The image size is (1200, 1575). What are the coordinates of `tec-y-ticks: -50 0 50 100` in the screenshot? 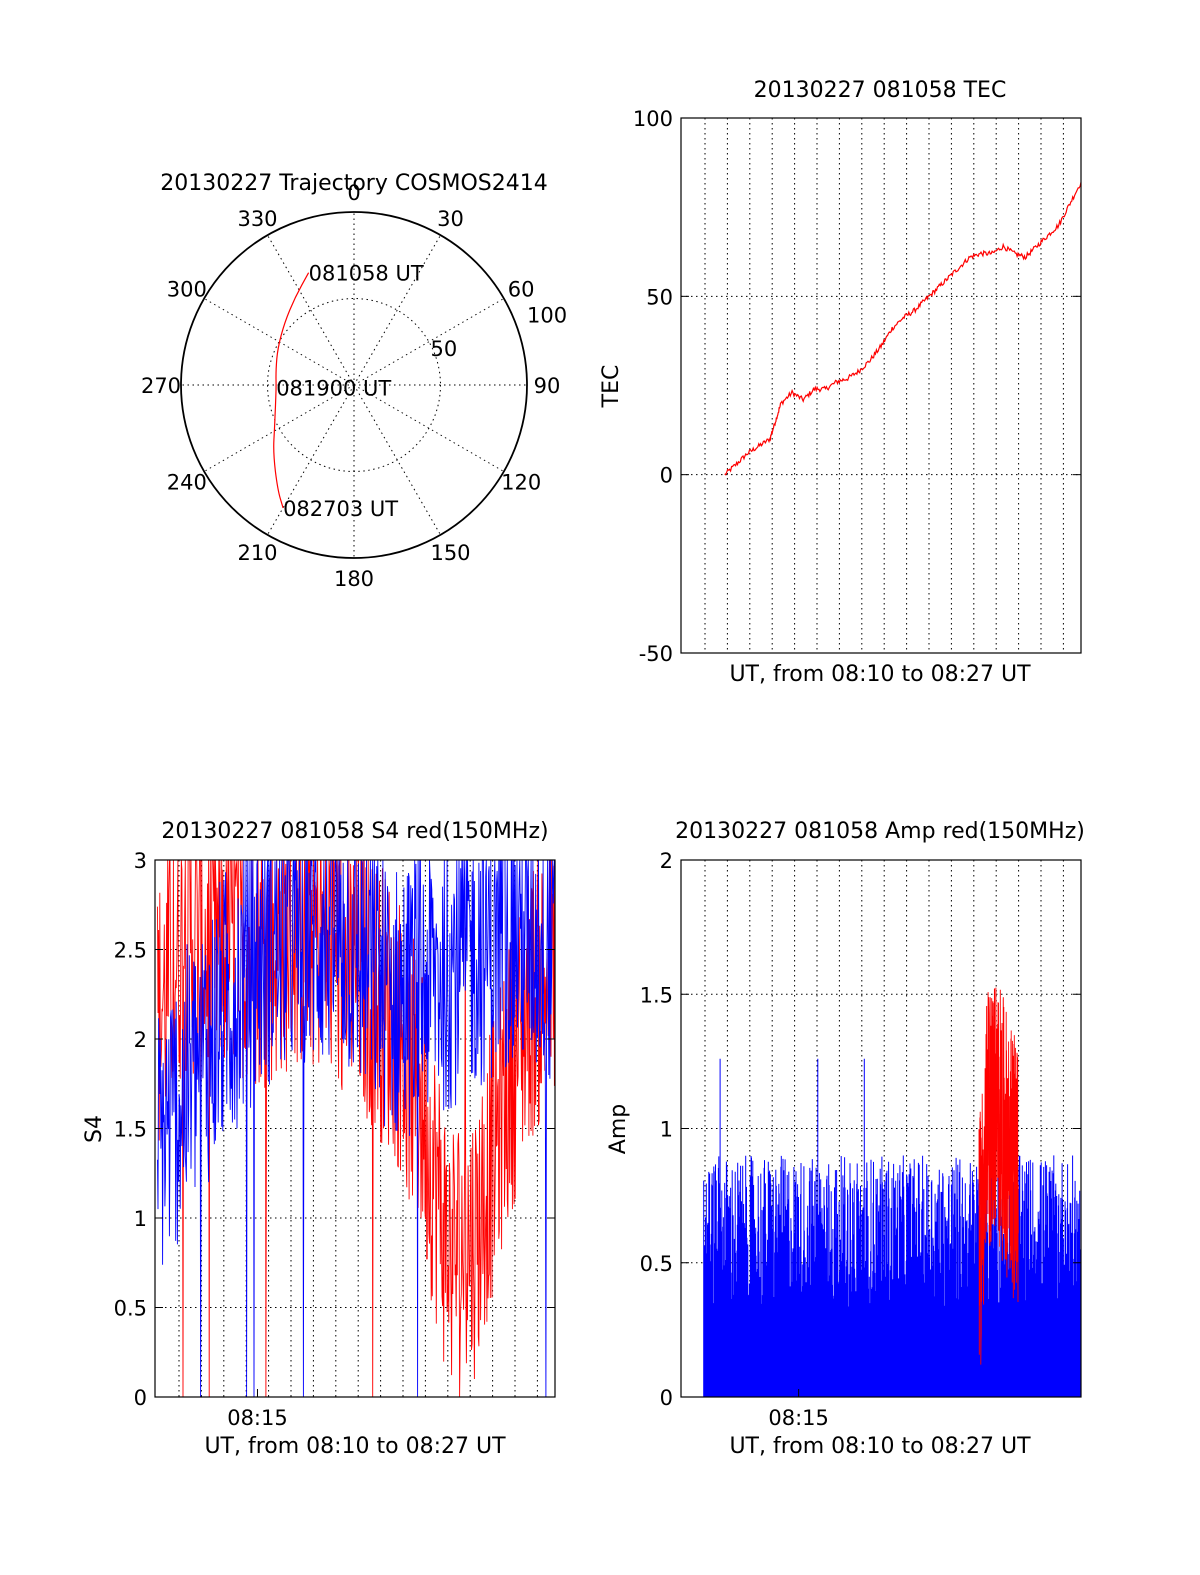 It's located at (857, 386).